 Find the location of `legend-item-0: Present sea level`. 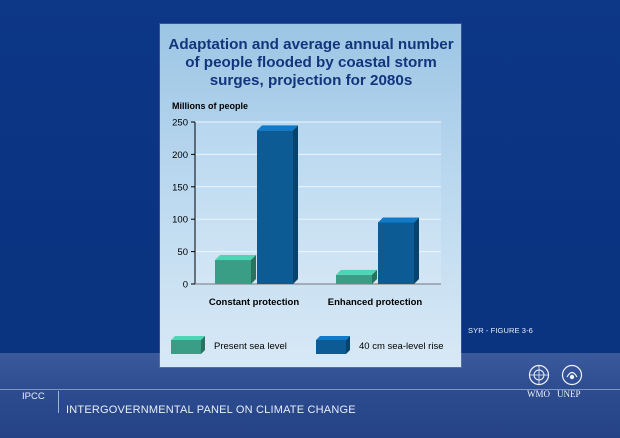

legend-item-0: Present sea level is located at coordinates (229, 345).